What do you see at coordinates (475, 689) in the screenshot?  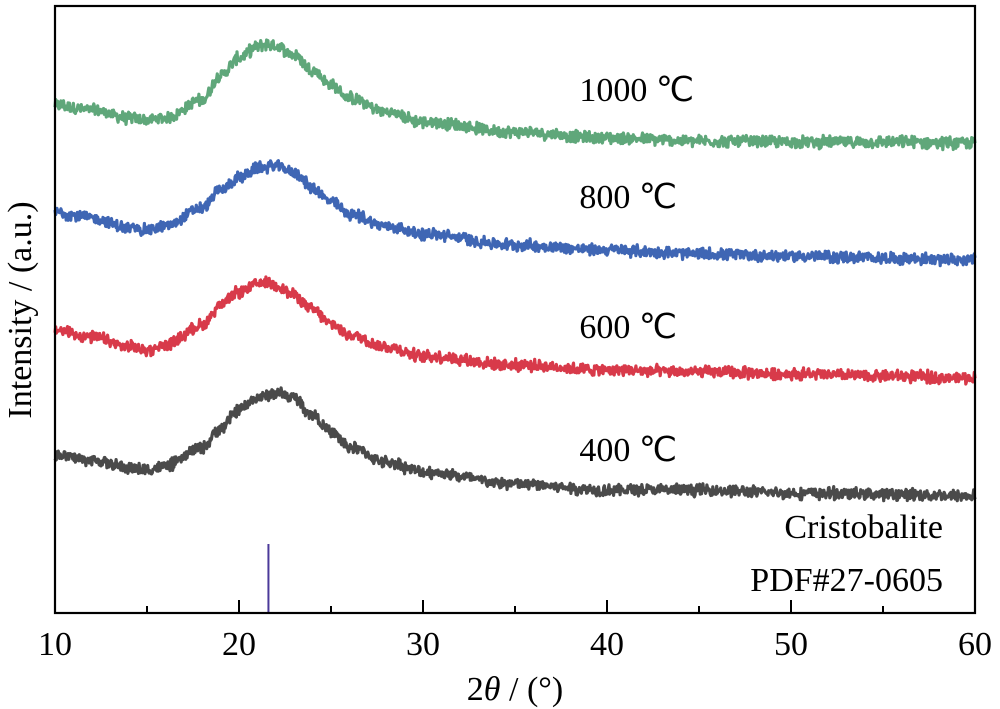 I see `x-axis-title-prefix: 2` at bounding box center [475, 689].